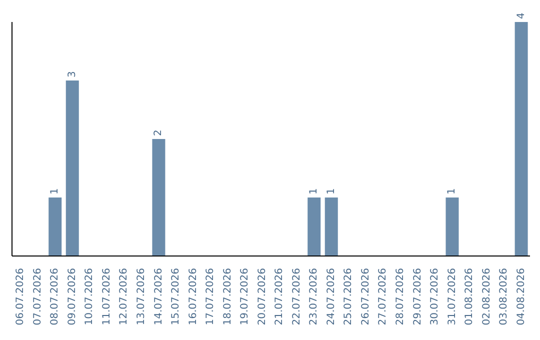  What do you see at coordinates (158, 133) in the screenshot?
I see `data-label: 2` at bounding box center [158, 133].